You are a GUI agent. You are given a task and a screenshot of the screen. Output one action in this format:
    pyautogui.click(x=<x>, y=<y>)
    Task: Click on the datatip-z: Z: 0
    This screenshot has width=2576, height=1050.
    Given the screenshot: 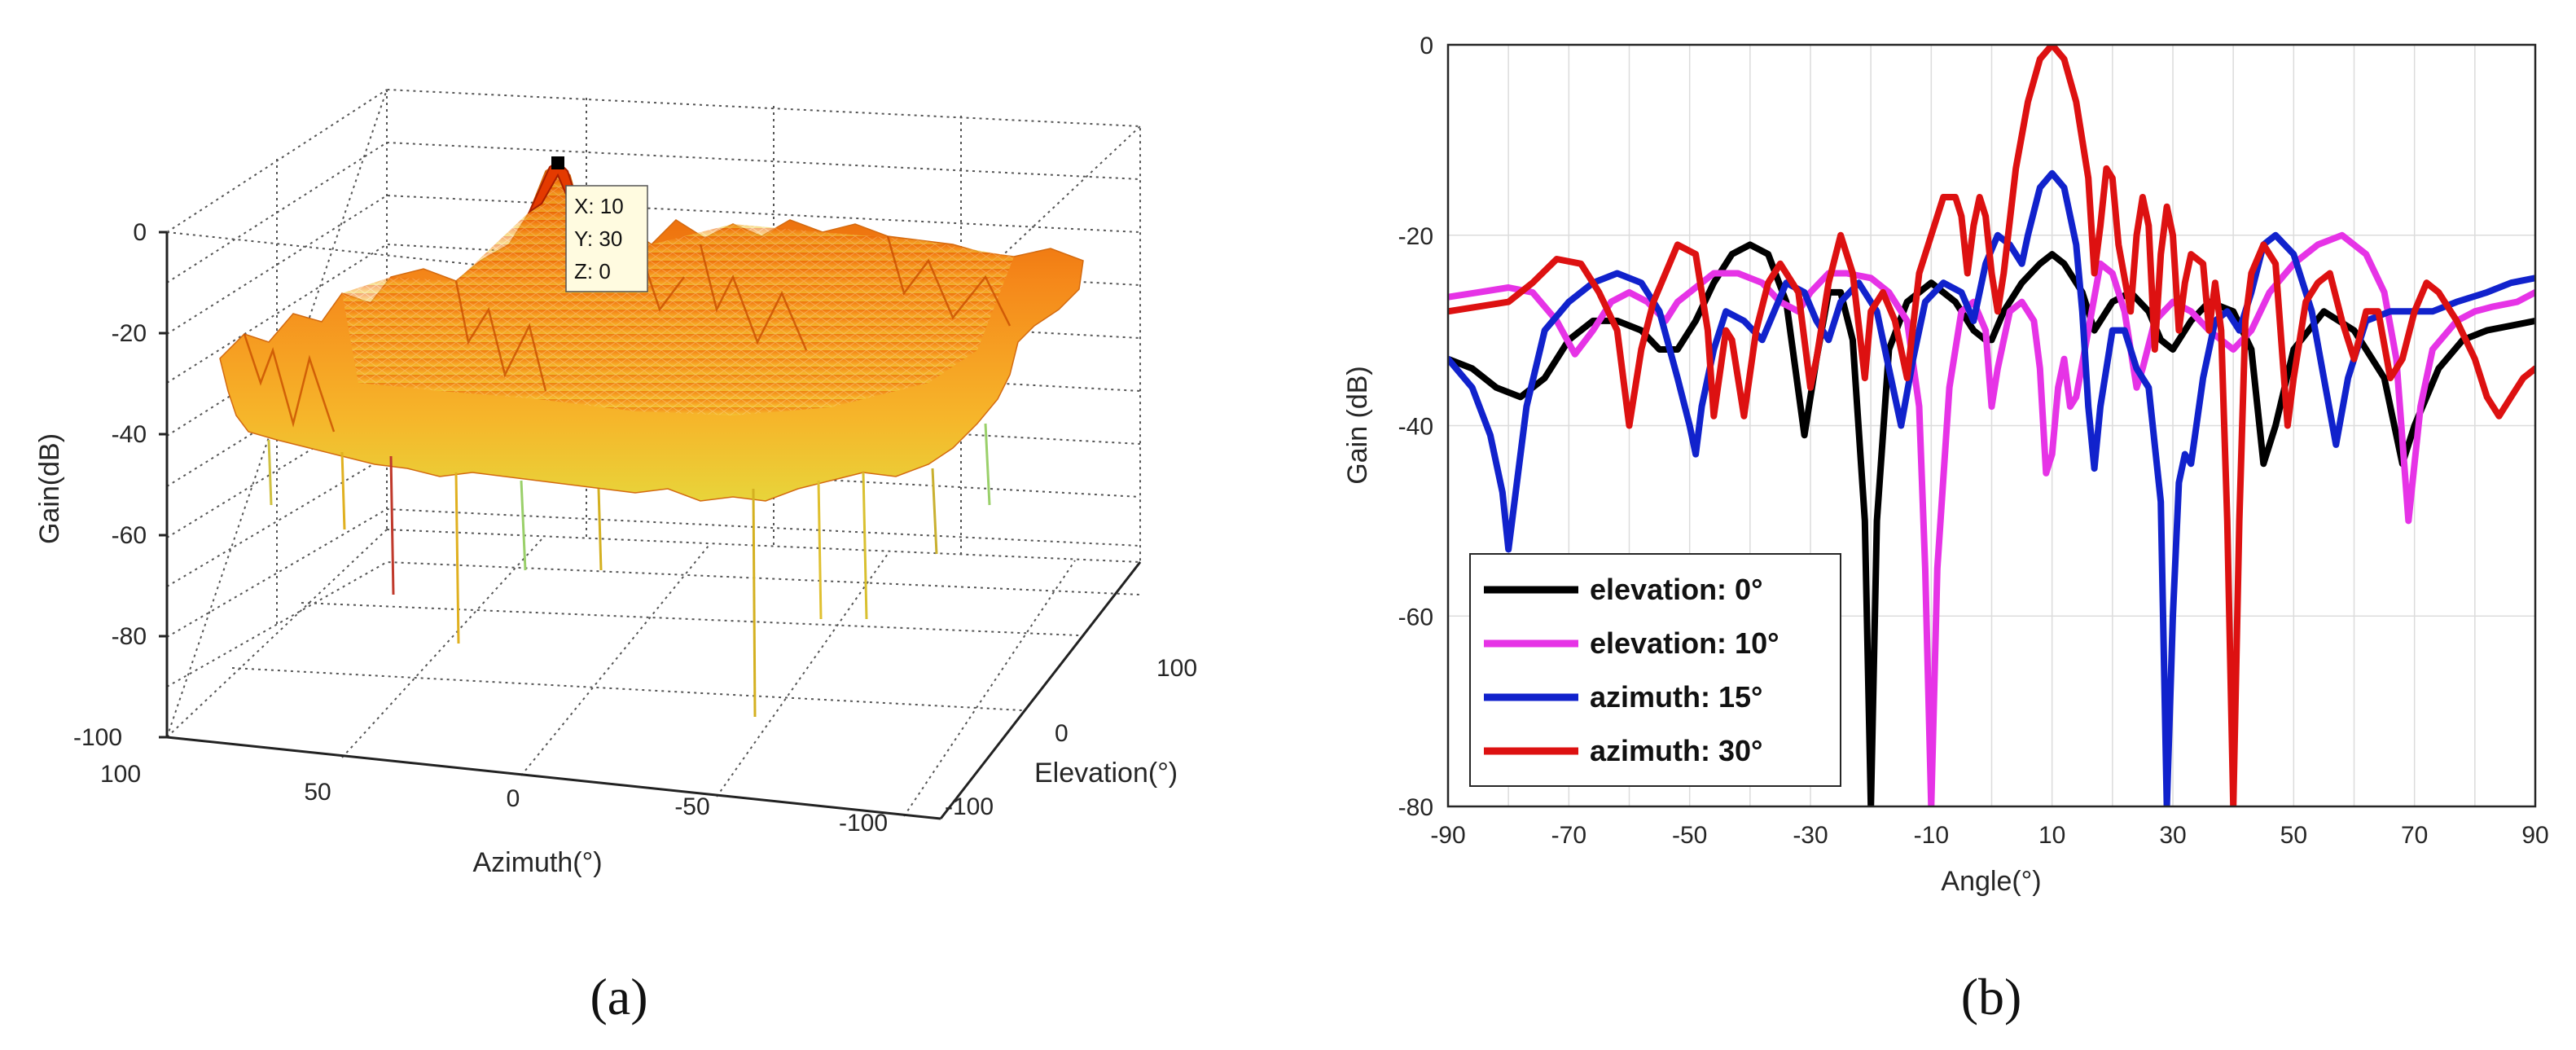 What is the action you would take?
    pyautogui.click(x=592, y=271)
    